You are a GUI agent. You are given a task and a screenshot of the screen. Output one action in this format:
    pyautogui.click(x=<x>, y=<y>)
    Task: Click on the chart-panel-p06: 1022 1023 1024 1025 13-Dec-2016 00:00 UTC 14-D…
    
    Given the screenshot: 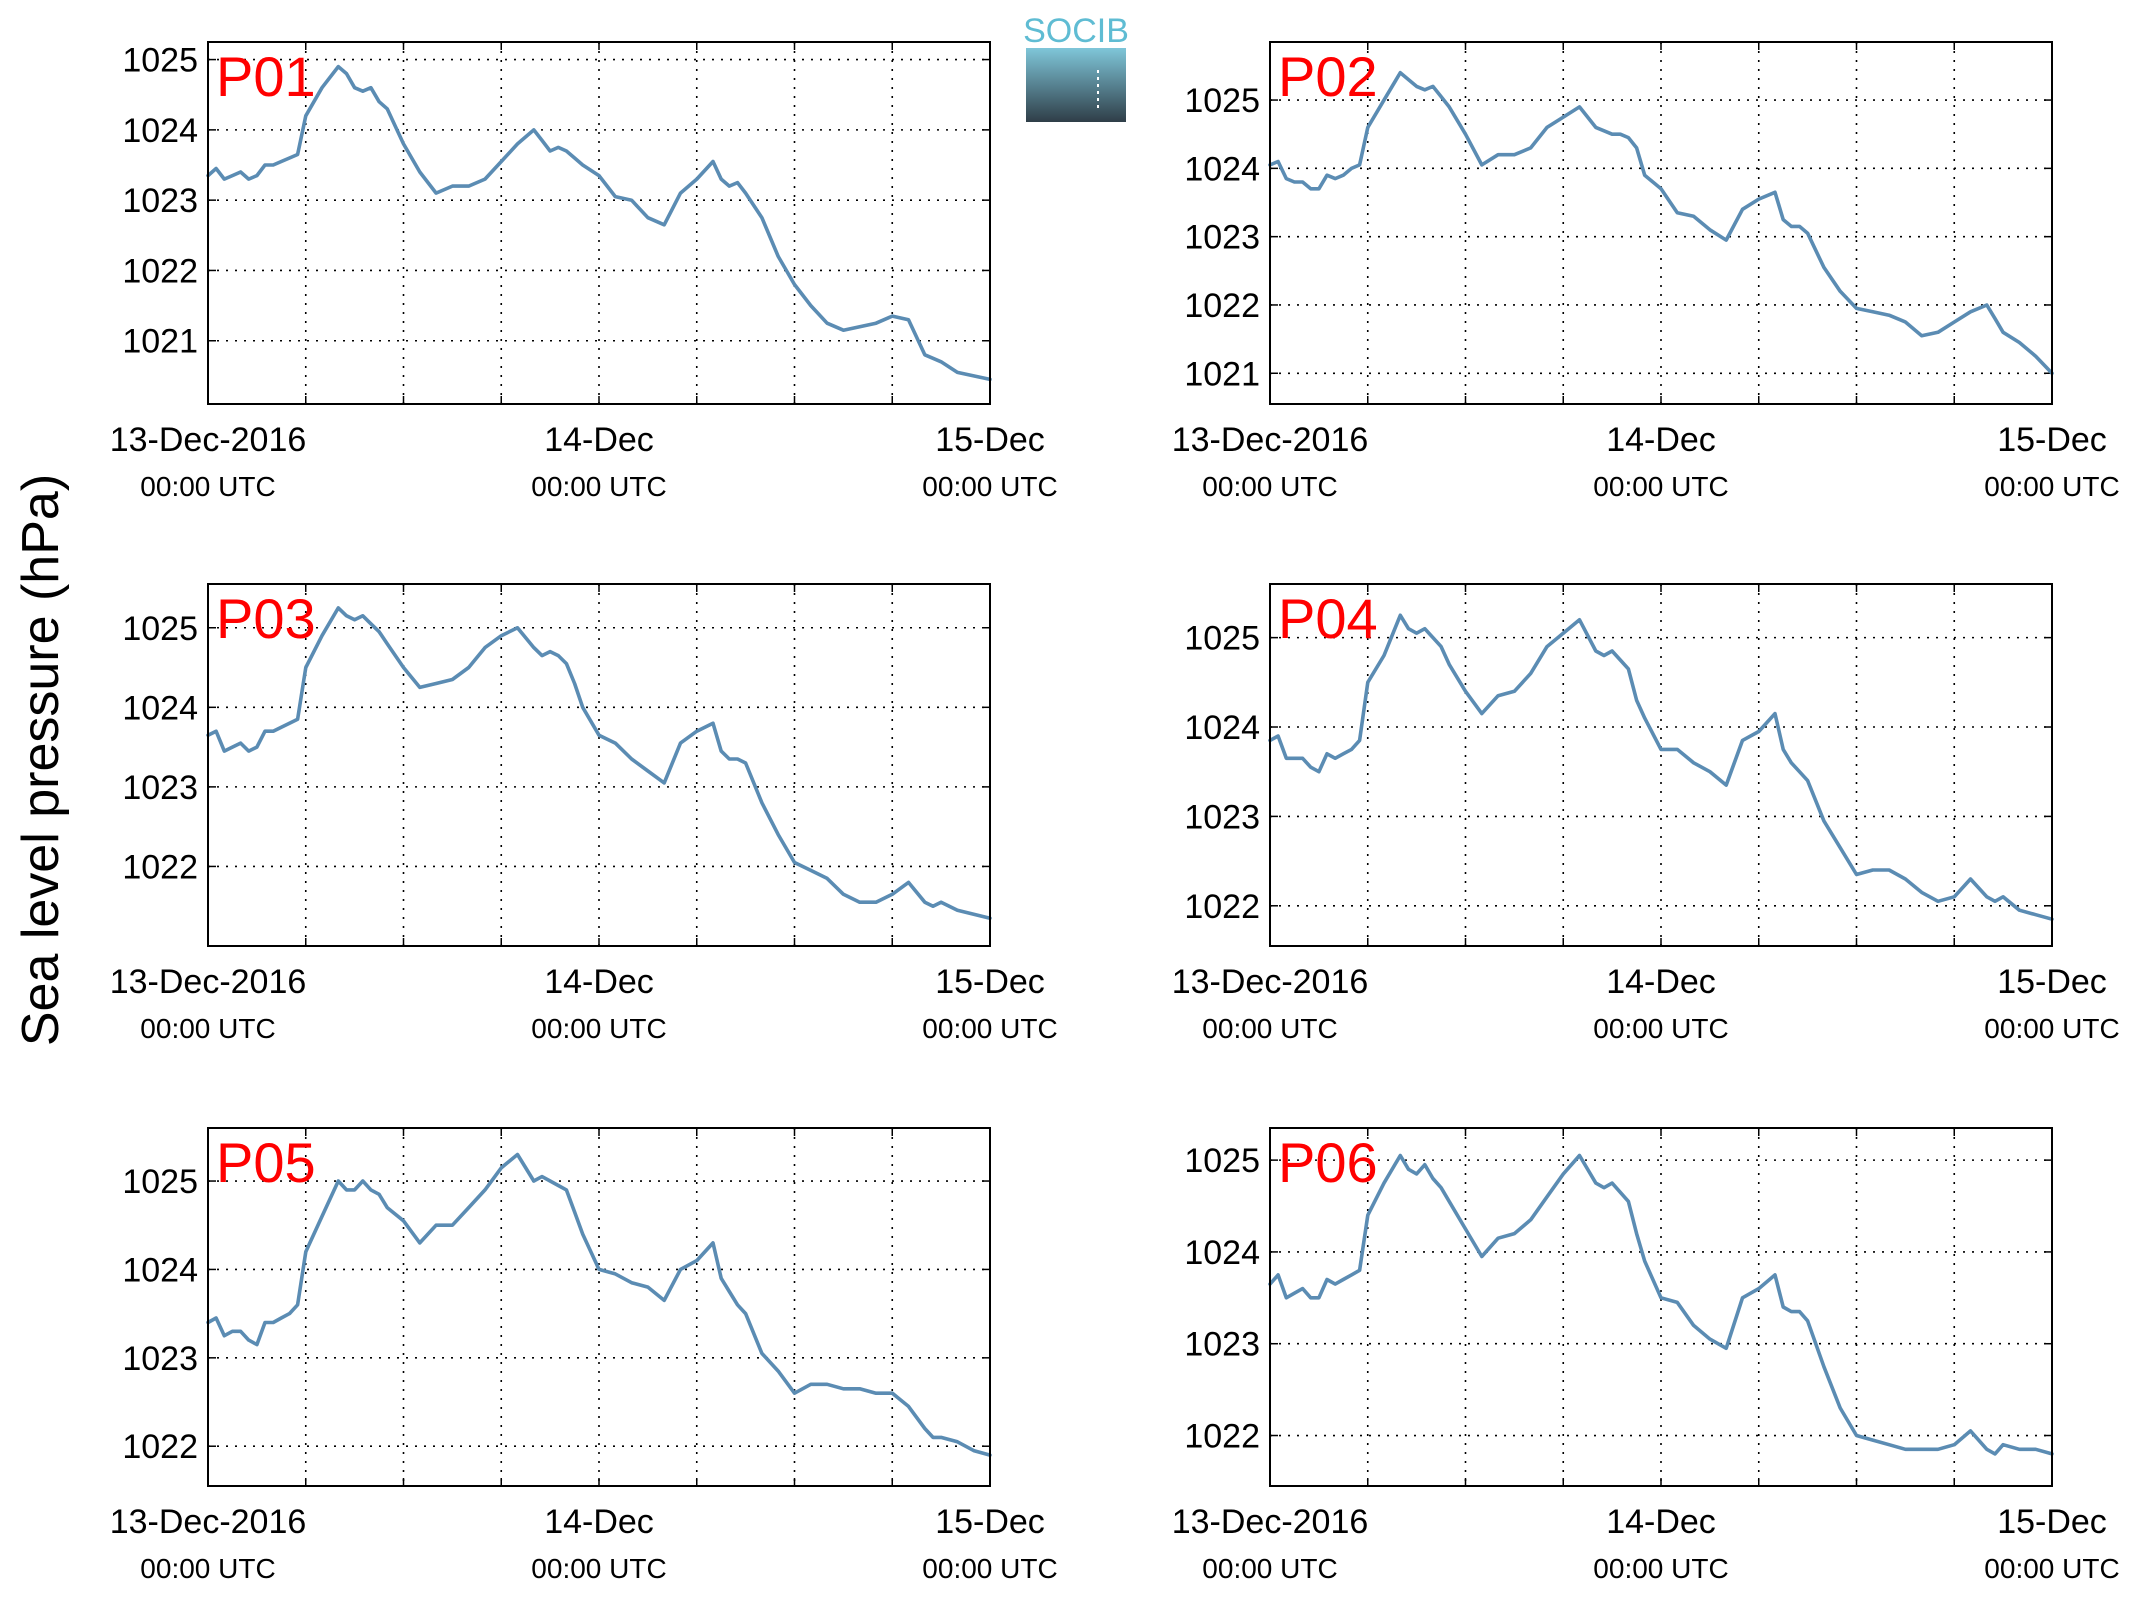 What is the action you would take?
    pyautogui.click(x=1646, y=1355)
    